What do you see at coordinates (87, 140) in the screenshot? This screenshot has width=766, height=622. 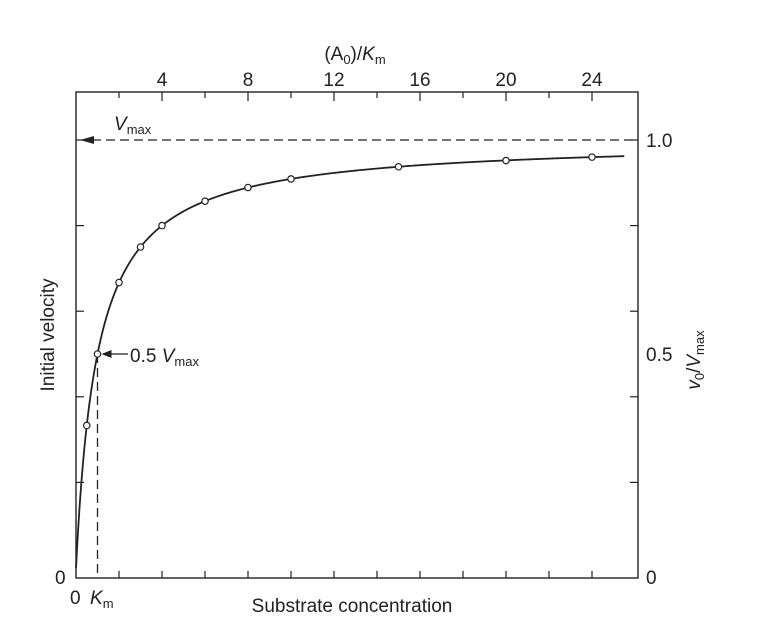 I see `vmax-arrowhead` at bounding box center [87, 140].